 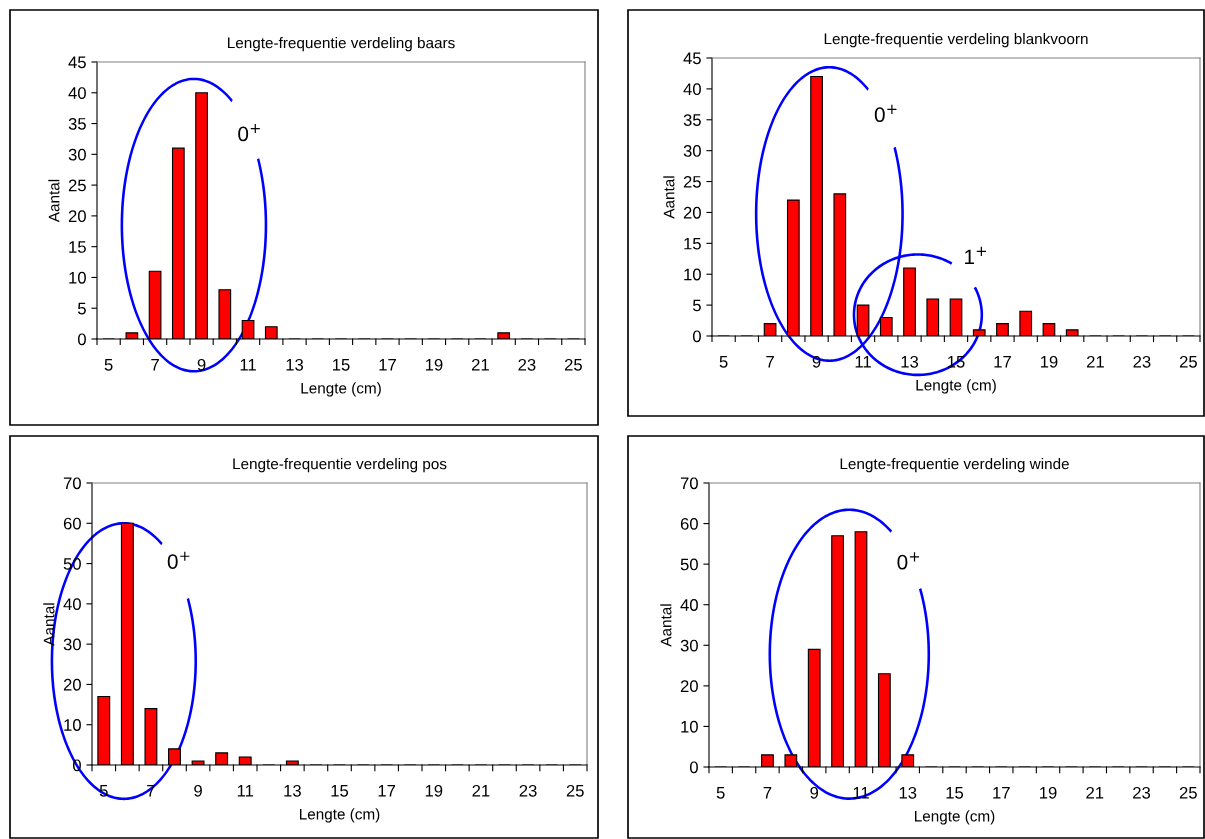 What do you see at coordinates (340, 465) in the screenshot?
I see `chart-title: Lengte-frequentie verdeling pos` at bounding box center [340, 465].